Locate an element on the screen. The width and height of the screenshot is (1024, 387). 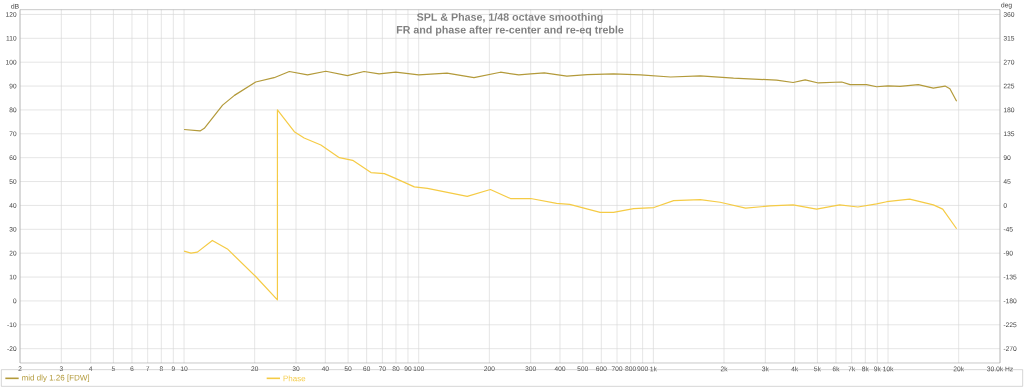
legend-label: Phase is located at coordinates (294, 378).